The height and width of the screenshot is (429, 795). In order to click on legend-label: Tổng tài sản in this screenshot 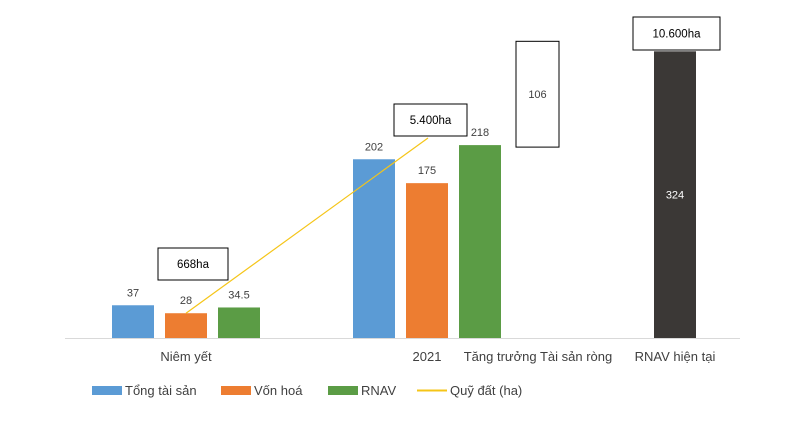, I will do `click(161, 390)`.